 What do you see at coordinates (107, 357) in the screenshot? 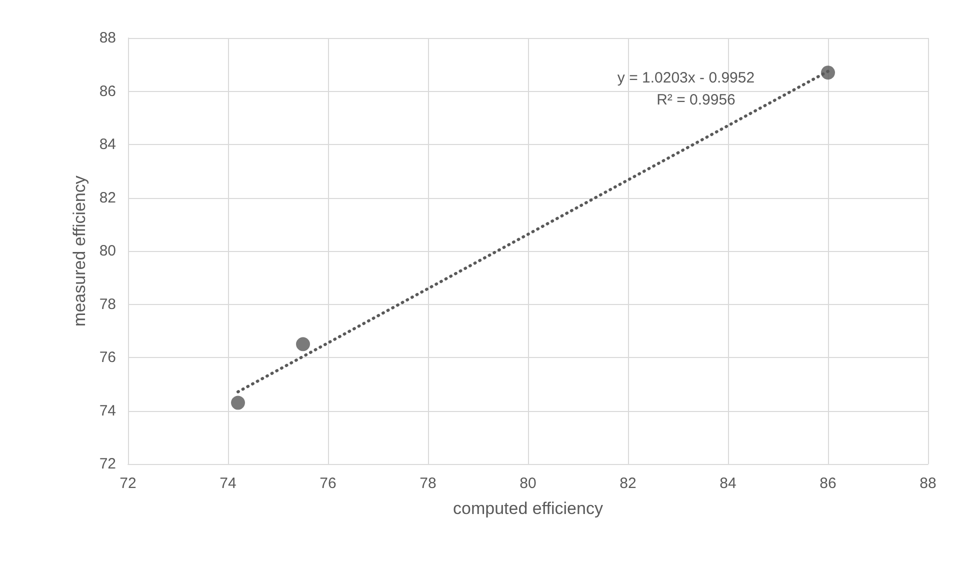
I see `y-tick-label: 76` at bounding box center [107, 357].